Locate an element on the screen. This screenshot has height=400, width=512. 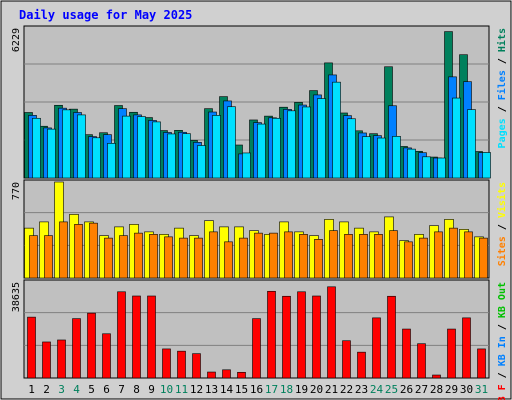
day-label: 31 is located at coordinates (481, 389).